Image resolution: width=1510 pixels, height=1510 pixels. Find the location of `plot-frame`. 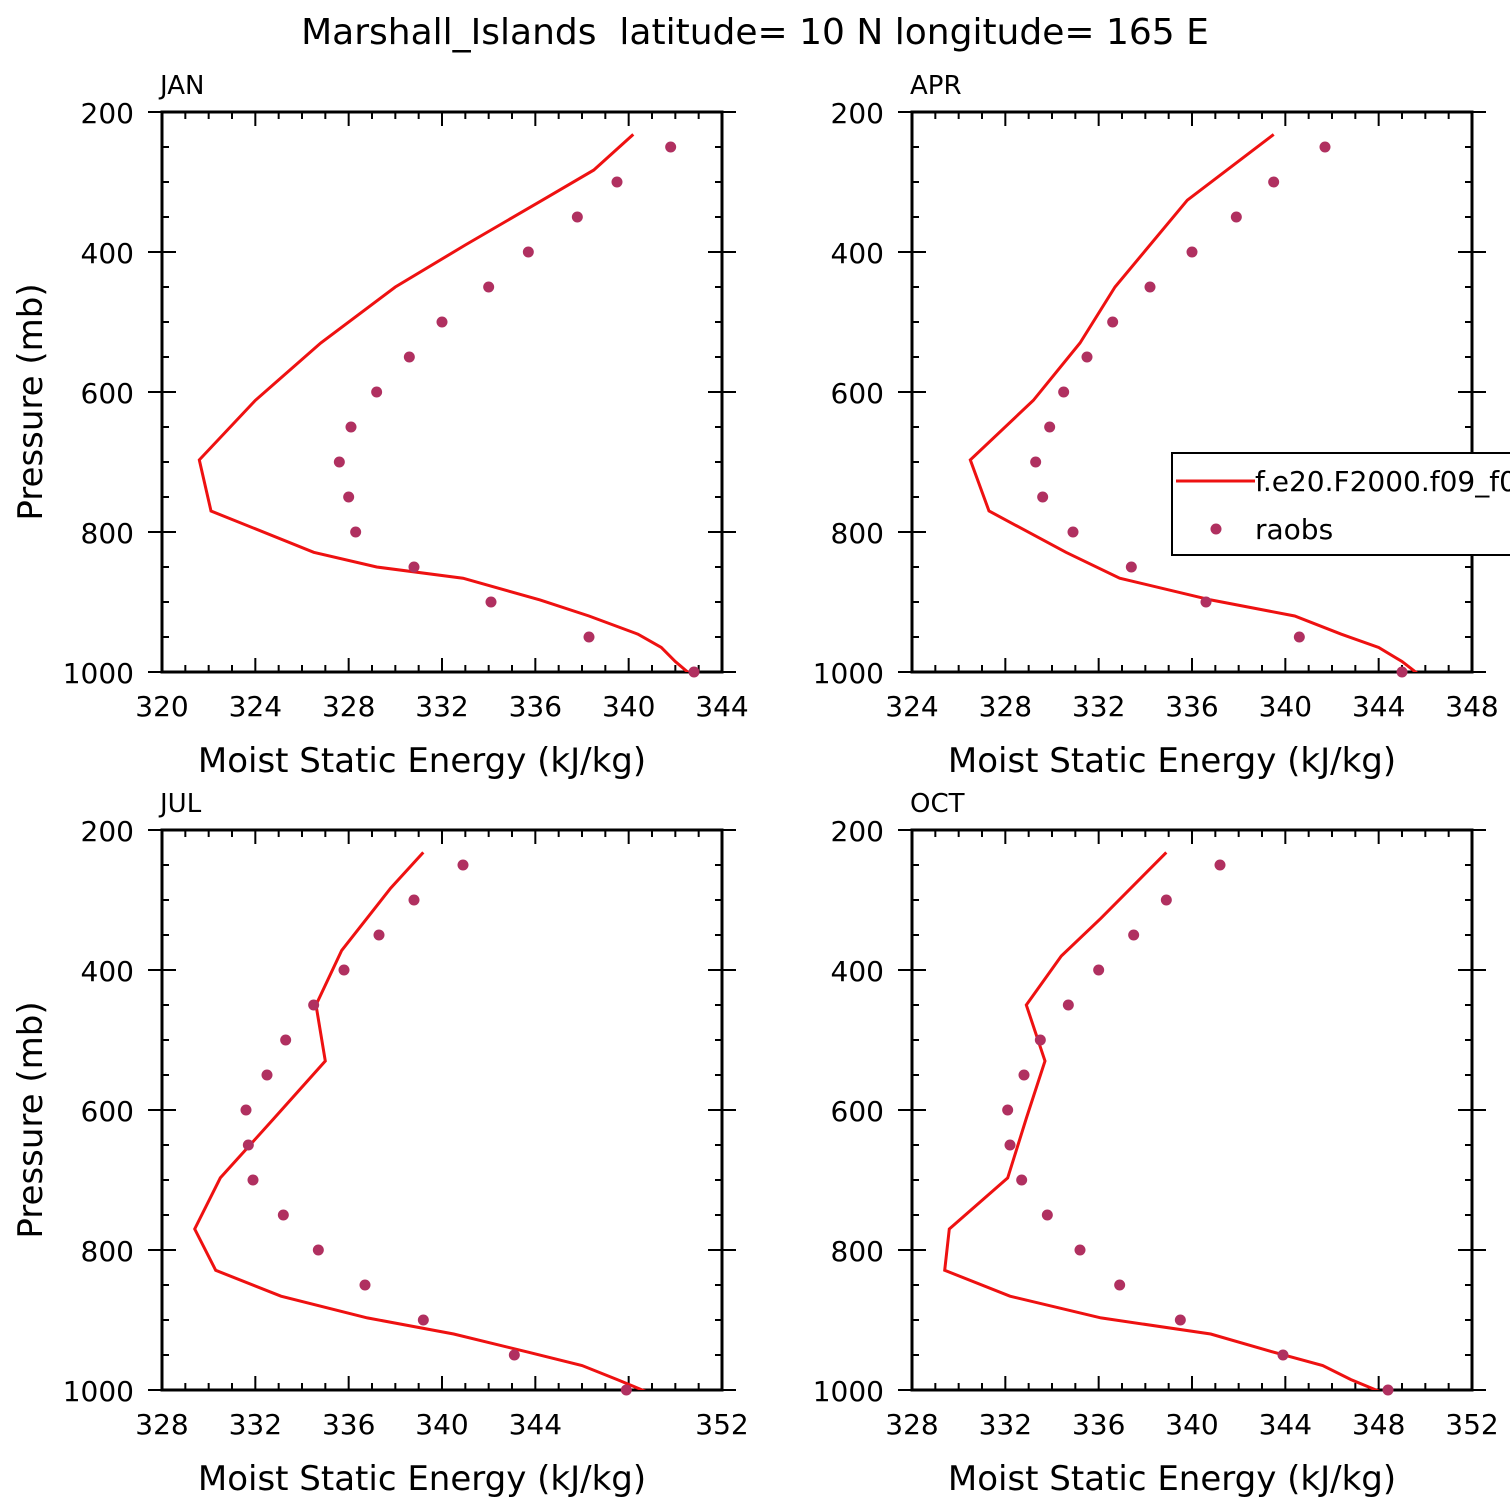

plot-frame is located at coordinates (1192, 1110).